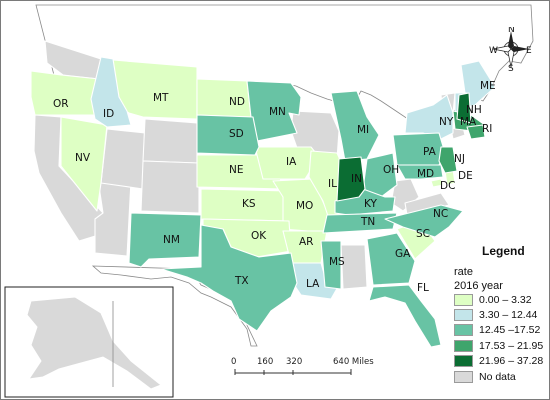 Image resolution: width=550 pixels, height=400 pixels. Describe the element at coordinates (304, 206) in the screenshot. I see `state-label-mo: MO` at that location.